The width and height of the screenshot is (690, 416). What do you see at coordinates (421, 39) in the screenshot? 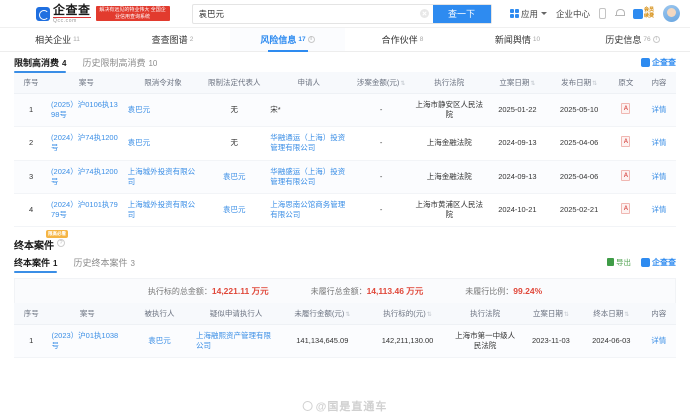
I see `tab-count: 8` at bounding box center [421, 39].